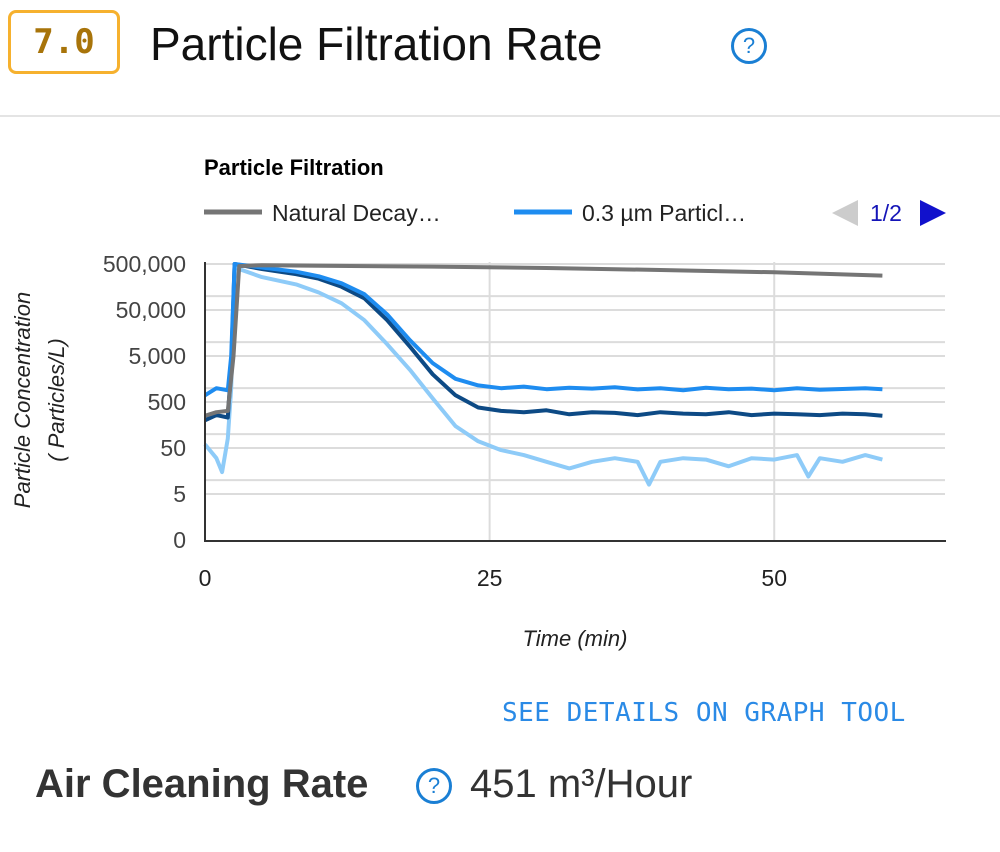 Image resolution: width=1000 pixels, height=852 pixels. Describe the element at coordinates (933, 213) in the screenshot. I see `legend-next-arrow-icon` at that location.